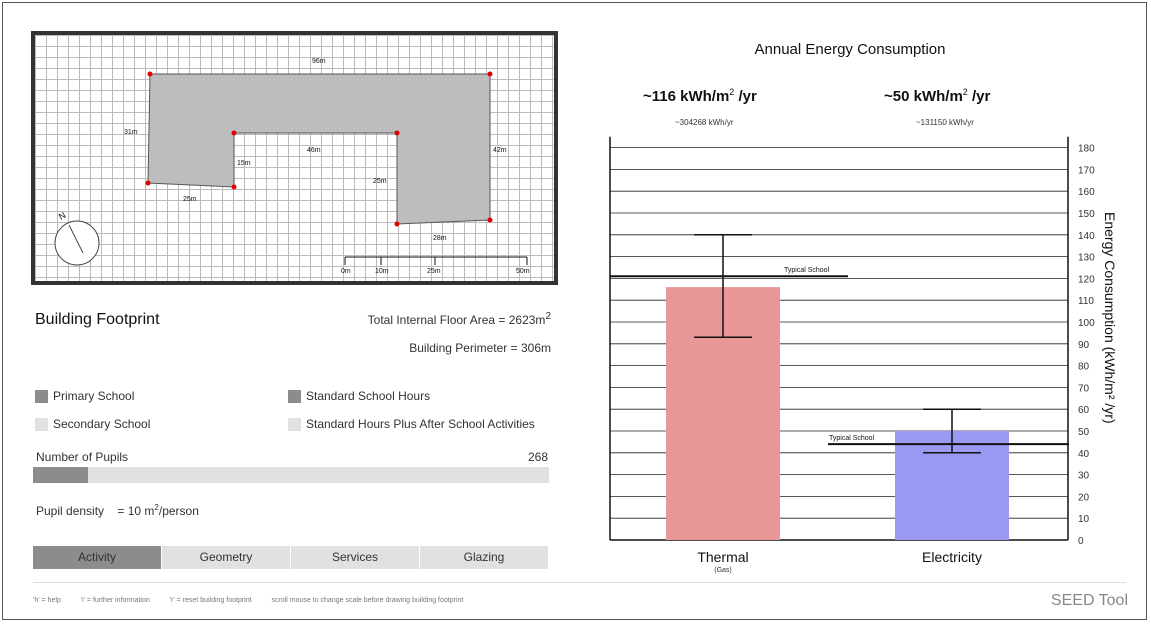 This screenshot has width=1151, height=624. What do you see at coordinates (704, 122) in the screenshot?
I see `thermal-annual: ~304268 kWh/yr` at bounding box center [704, 122].